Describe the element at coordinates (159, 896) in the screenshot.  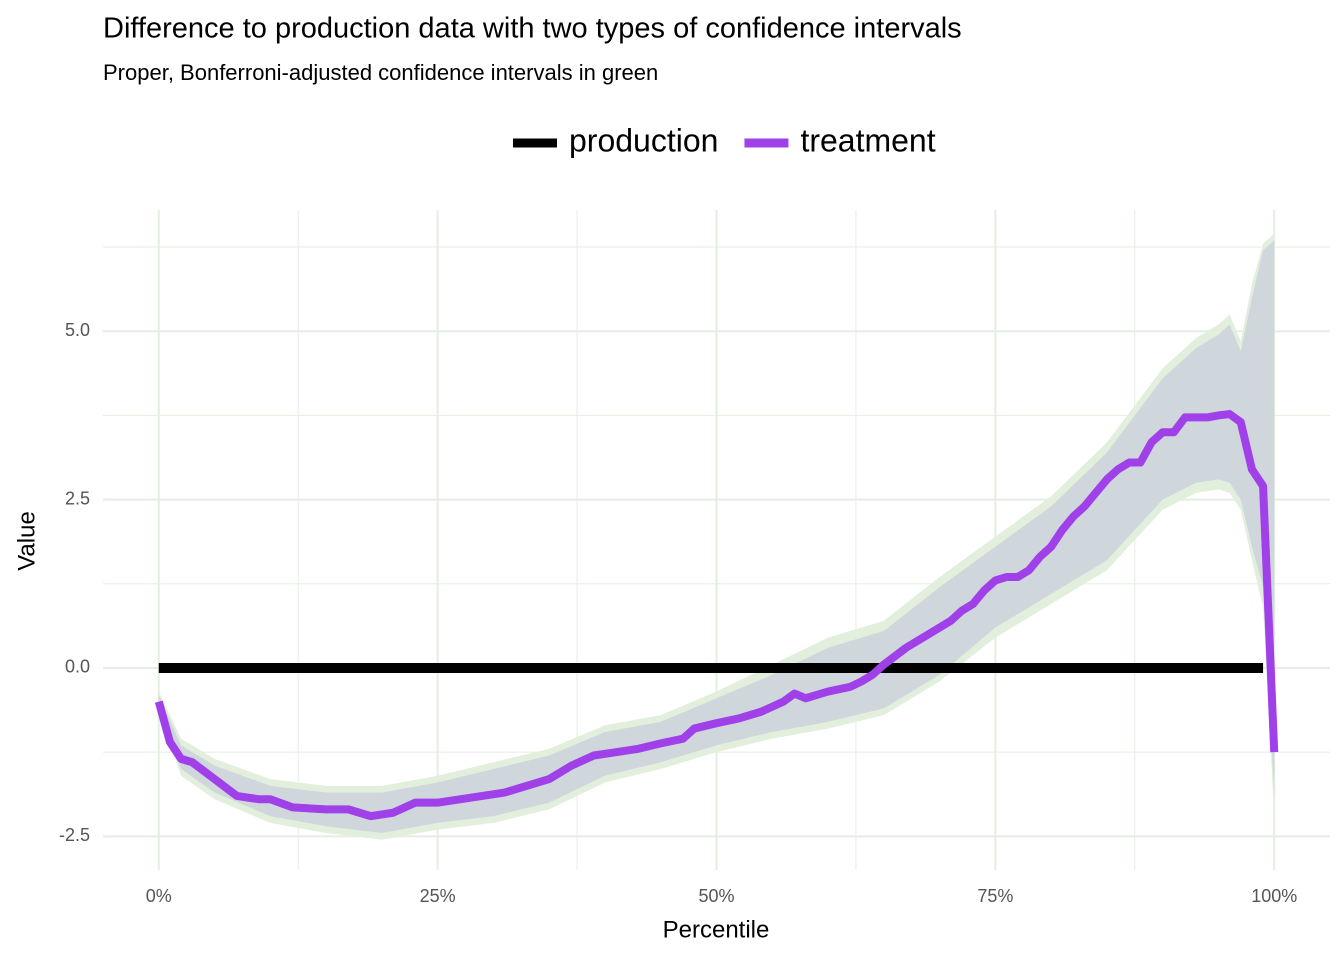
I see `x-tick-label: 0%` at that location.